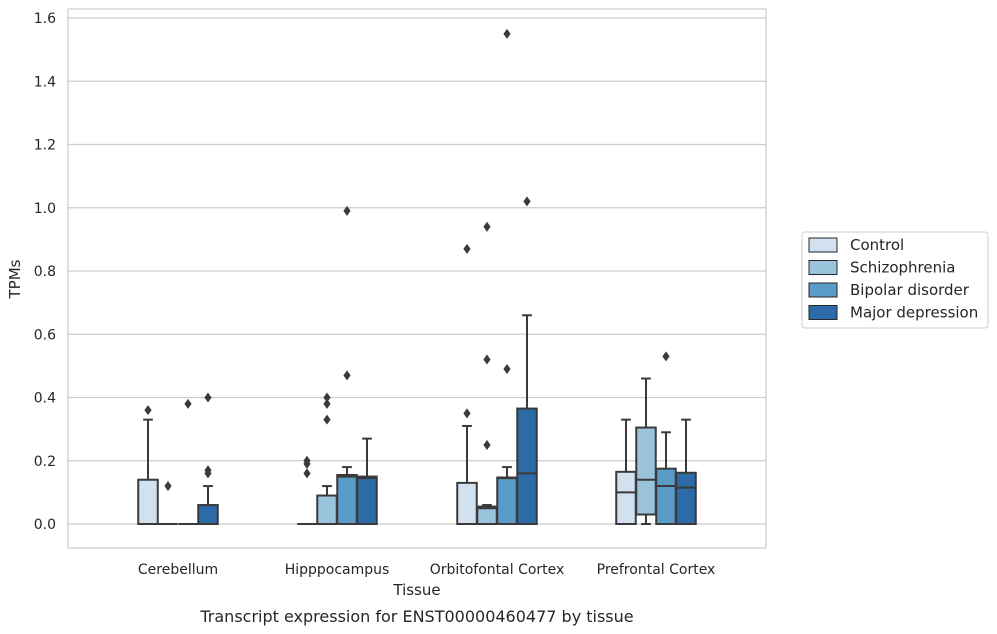 The height and width of the screenshot is (634, 997). What do you see at coordinates (178, 570) in the screenshot?
I see `x-tick-label: Cerebellum` at bounding box center [178, 570].